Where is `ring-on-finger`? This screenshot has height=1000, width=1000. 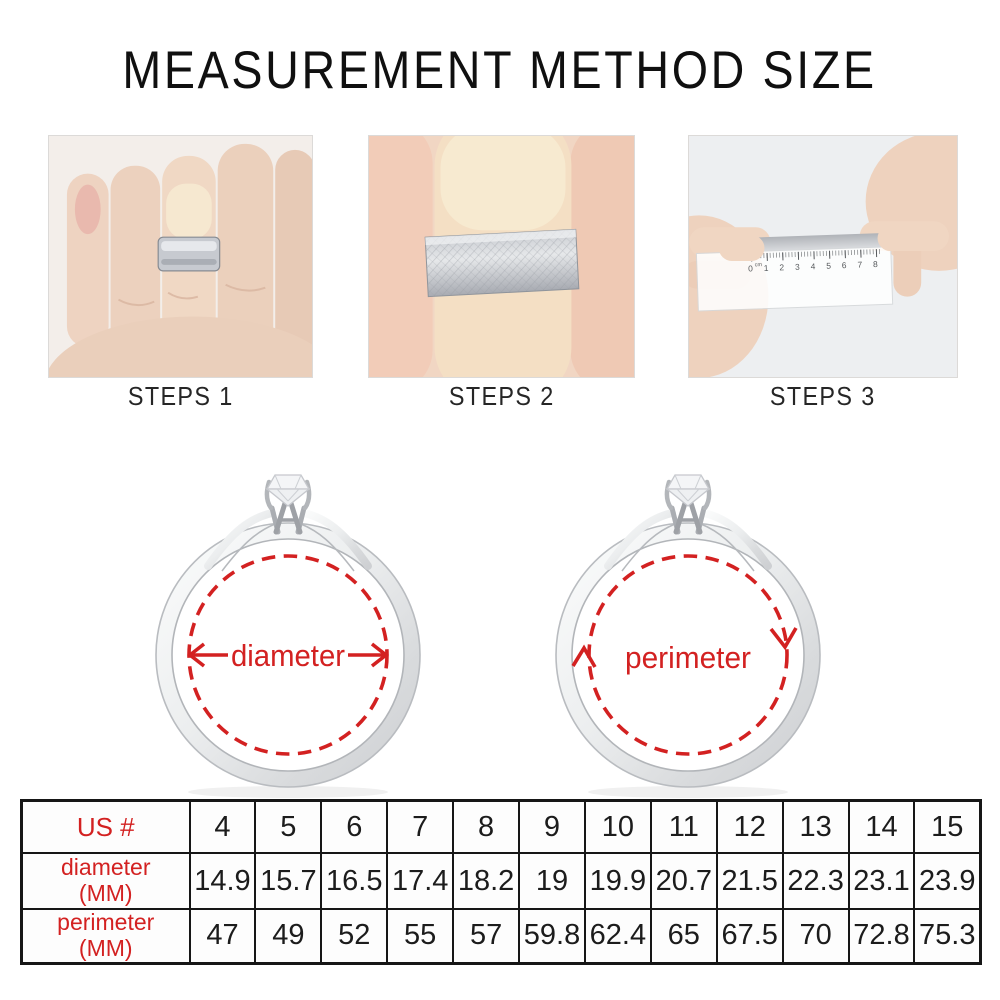
ring-on-finger is located at coordinates (189, 254).